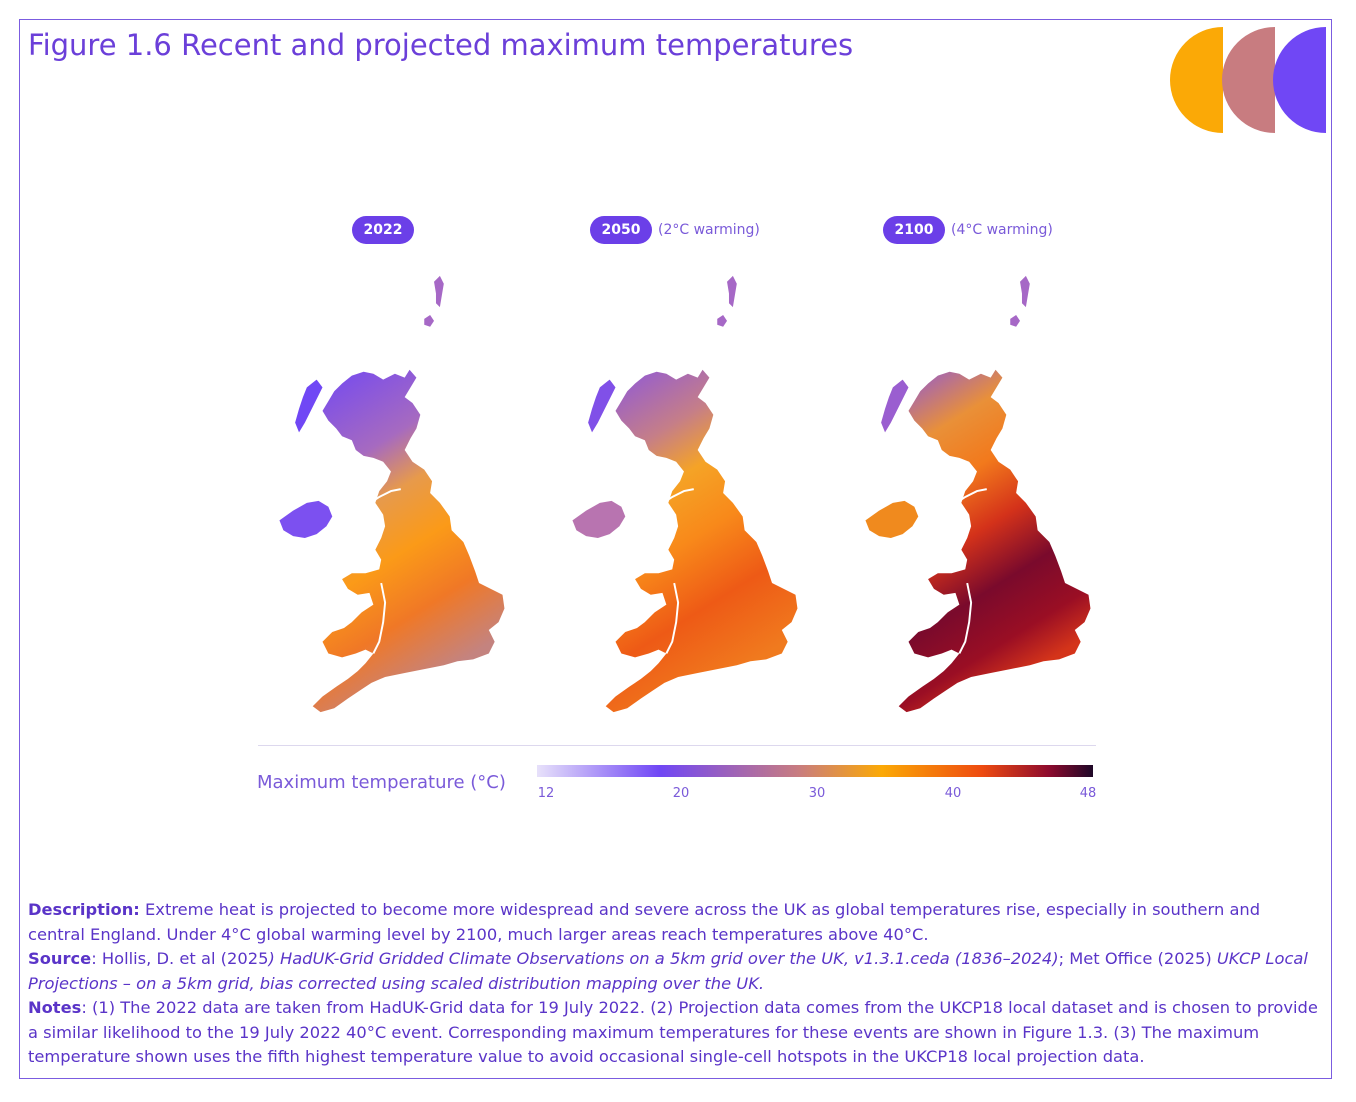 The height and width of the screenshot is (1102, 1356). Describe the element at coordinates (60, 958) in the screenshot. I see `source-label: Source` at that location.